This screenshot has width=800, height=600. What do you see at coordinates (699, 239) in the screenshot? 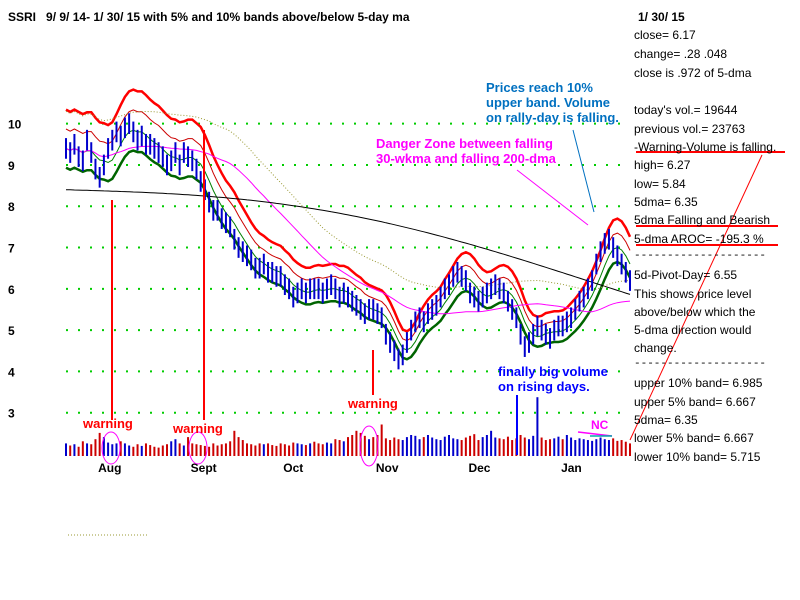
I see `stat-aroc: 5-dma AROC= -195.3 %` at bounding box center [699, 239].